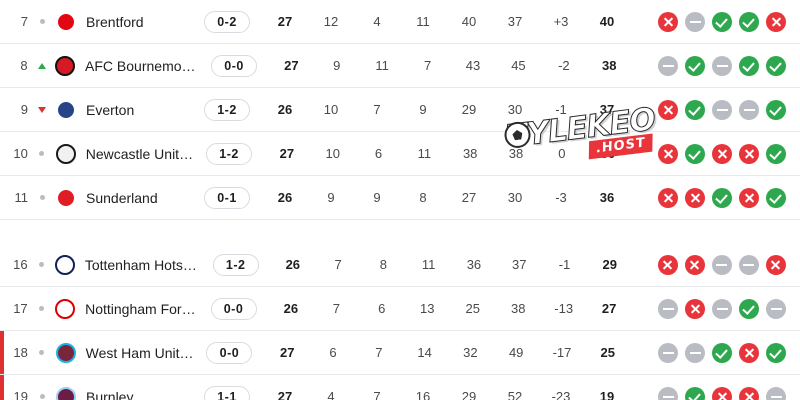 This screenshot has width=800, height=400. What do you see at coordinates (42, 352) in the screenshot?
I see `movement-indicator-flat-icon` at bounding box center [42, 352].